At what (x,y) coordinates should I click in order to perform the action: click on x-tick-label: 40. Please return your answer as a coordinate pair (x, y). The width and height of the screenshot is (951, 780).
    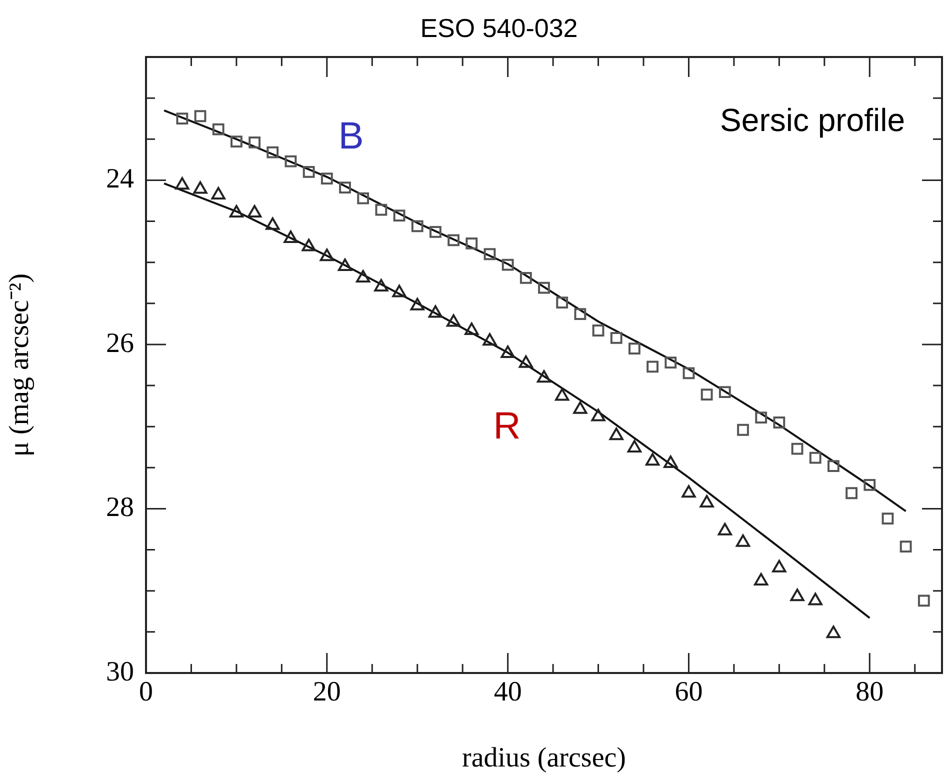
    Looking at the image, I should click on (508, 692).